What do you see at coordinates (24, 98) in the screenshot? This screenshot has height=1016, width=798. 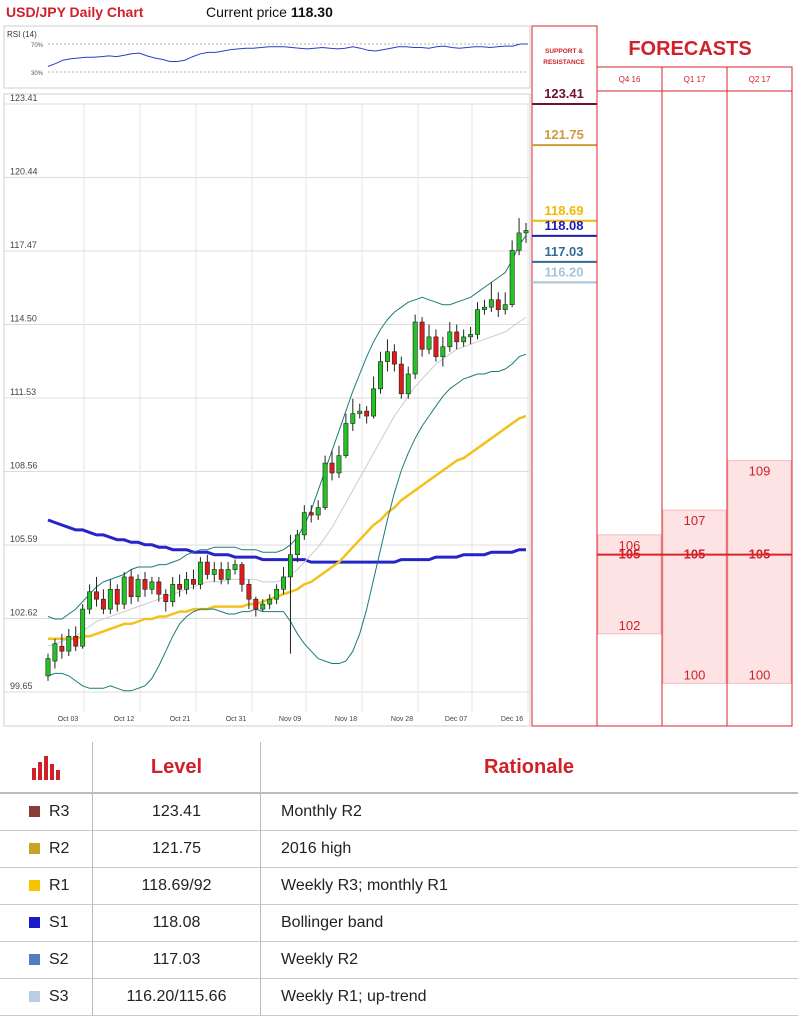 I see `y-tick-label: 123.41` at bounding box center [24, 98].